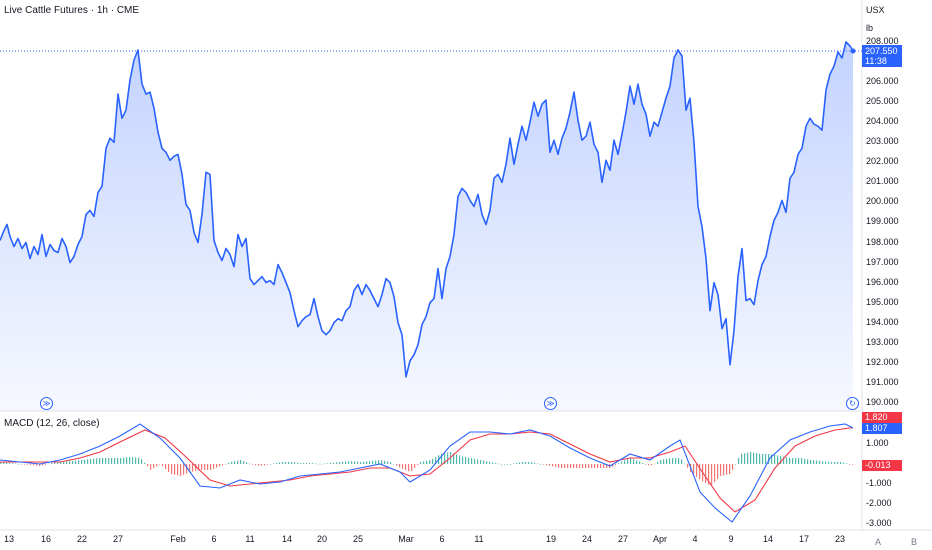 This screenshot has width=932, height=550. What do you see at coordinates (882, 201) in the screenshot?
I see `price-axis-tick: 200.000` at bounding box center [882, 201].